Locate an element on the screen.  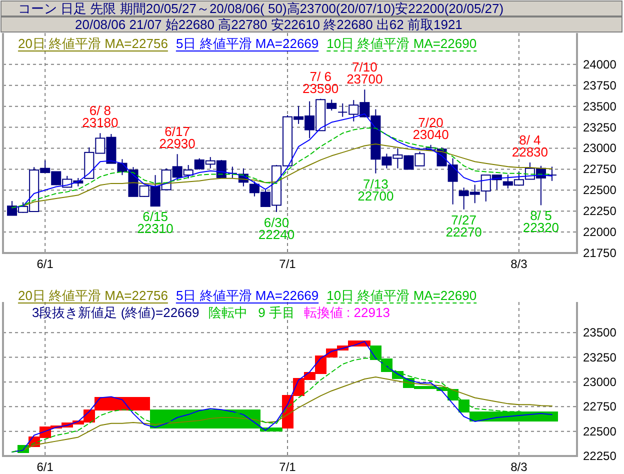
annotation: 陰転中 9 手目 is located at coordinates (251, 312).